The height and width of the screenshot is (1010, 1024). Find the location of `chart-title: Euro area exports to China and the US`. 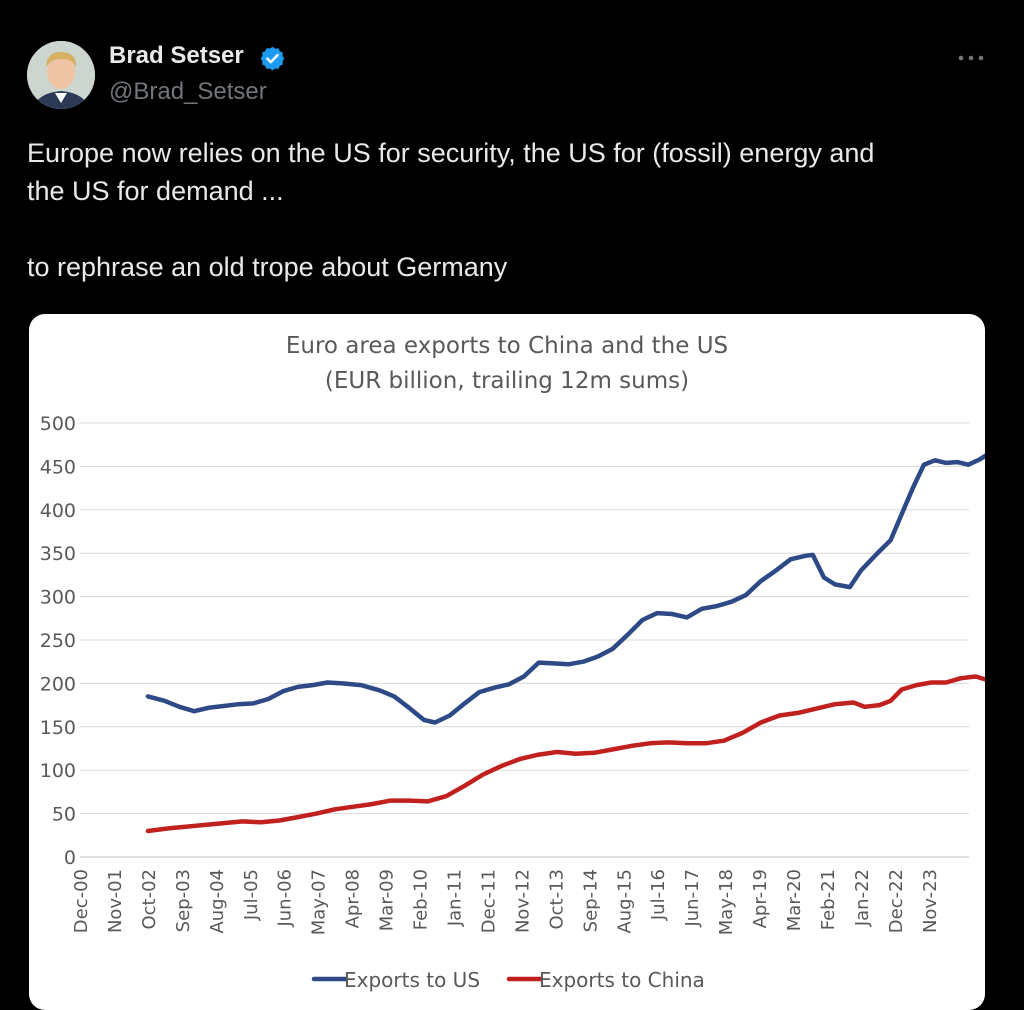

chart-title: Euro area exports to China and the US is located at coordinates (507, 346).